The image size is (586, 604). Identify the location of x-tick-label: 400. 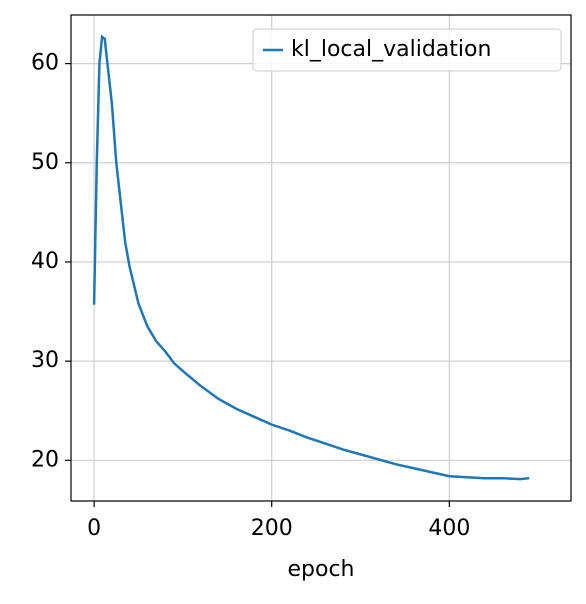
(449, 528).